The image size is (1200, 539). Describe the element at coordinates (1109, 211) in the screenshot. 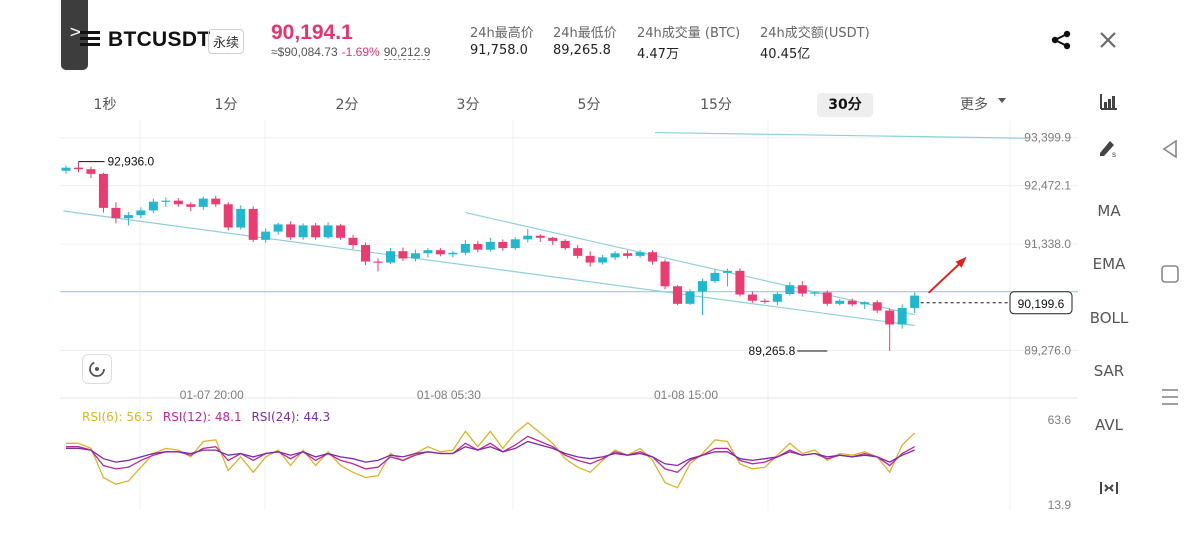

I see `indicator-ma: MA` at that location.